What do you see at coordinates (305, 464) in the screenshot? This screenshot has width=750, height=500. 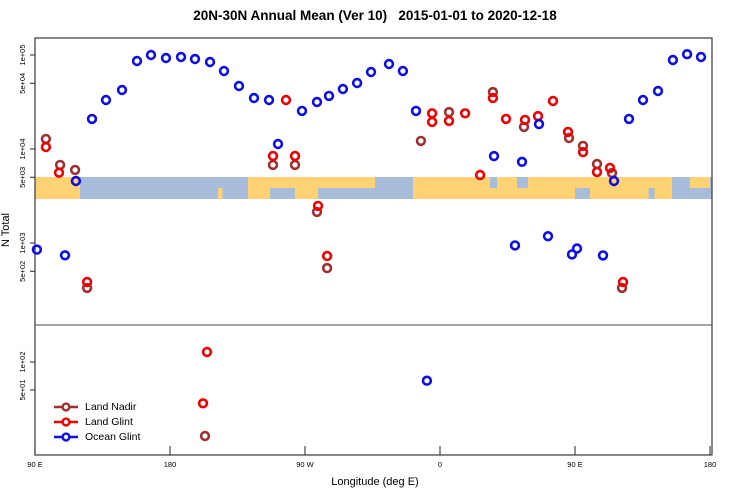 I see `x-tick-label: 90 W` at bounding box center [305, 464].